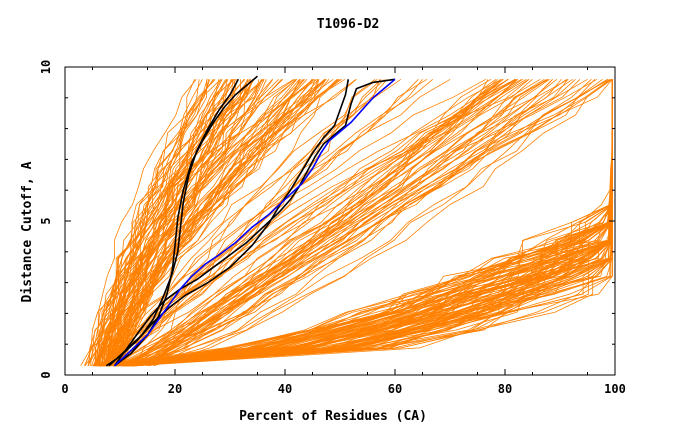 The image size is (680, 440). I want to click on x-tick-label: 80, so click(505, 389).